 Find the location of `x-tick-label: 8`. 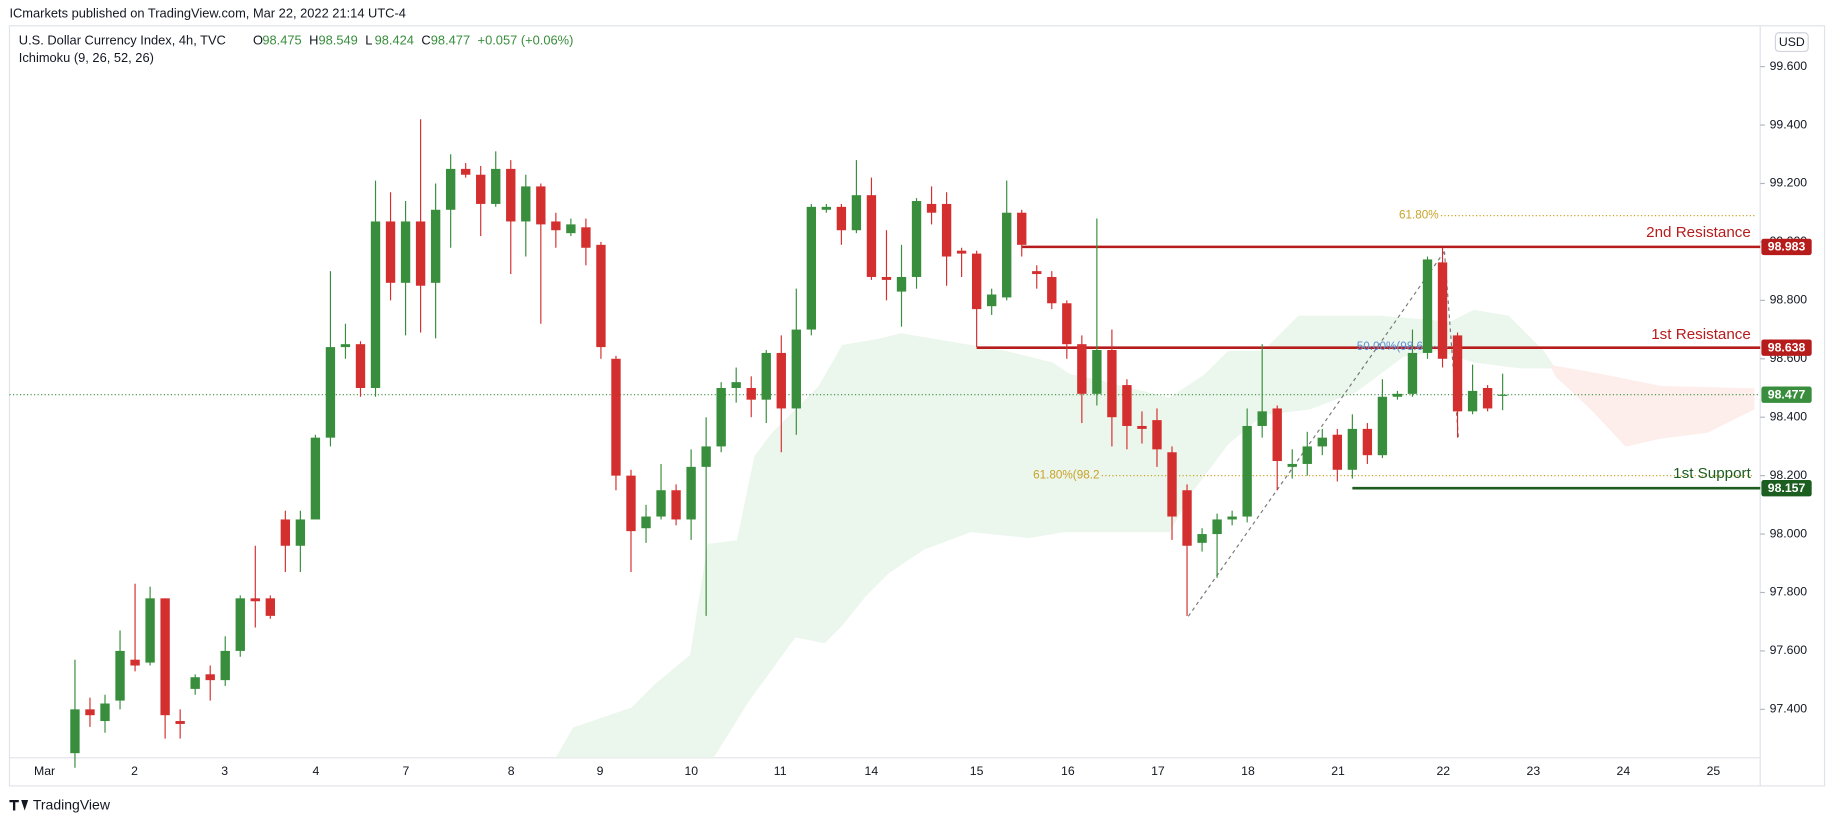

x-tick-label: 8 is located at coordinates (511, 771).